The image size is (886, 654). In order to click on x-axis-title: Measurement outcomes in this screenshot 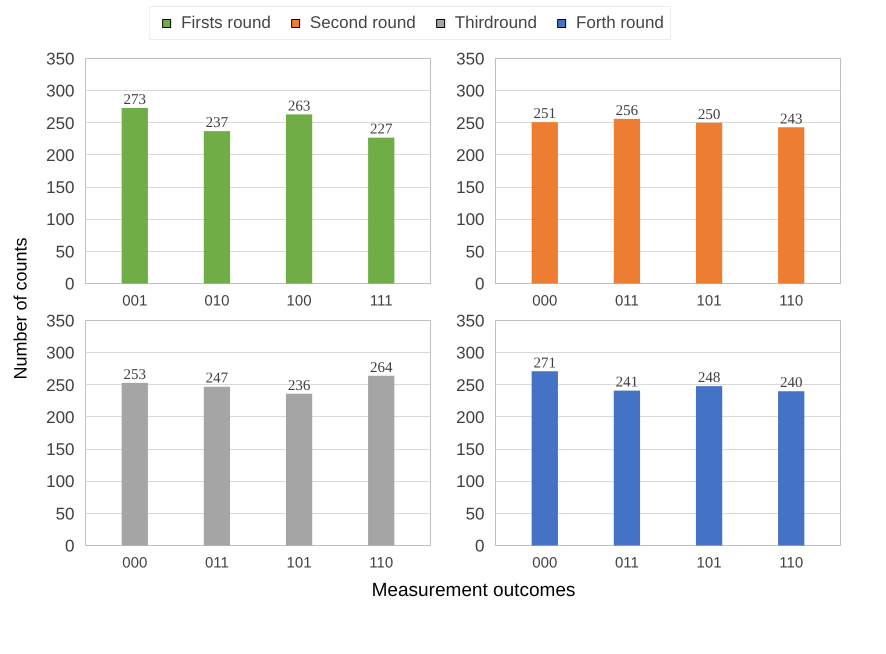, I will do `click(474, 590)`.